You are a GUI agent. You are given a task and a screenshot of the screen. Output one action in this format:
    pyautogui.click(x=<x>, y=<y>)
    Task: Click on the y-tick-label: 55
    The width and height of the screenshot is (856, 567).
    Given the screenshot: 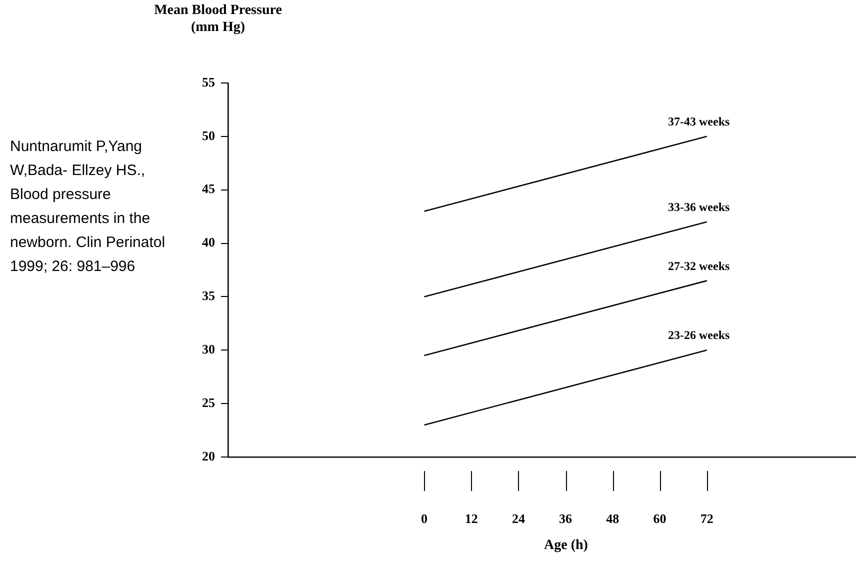 What is the action you would take?
    pyautogui.click(x=209, y=82)
    